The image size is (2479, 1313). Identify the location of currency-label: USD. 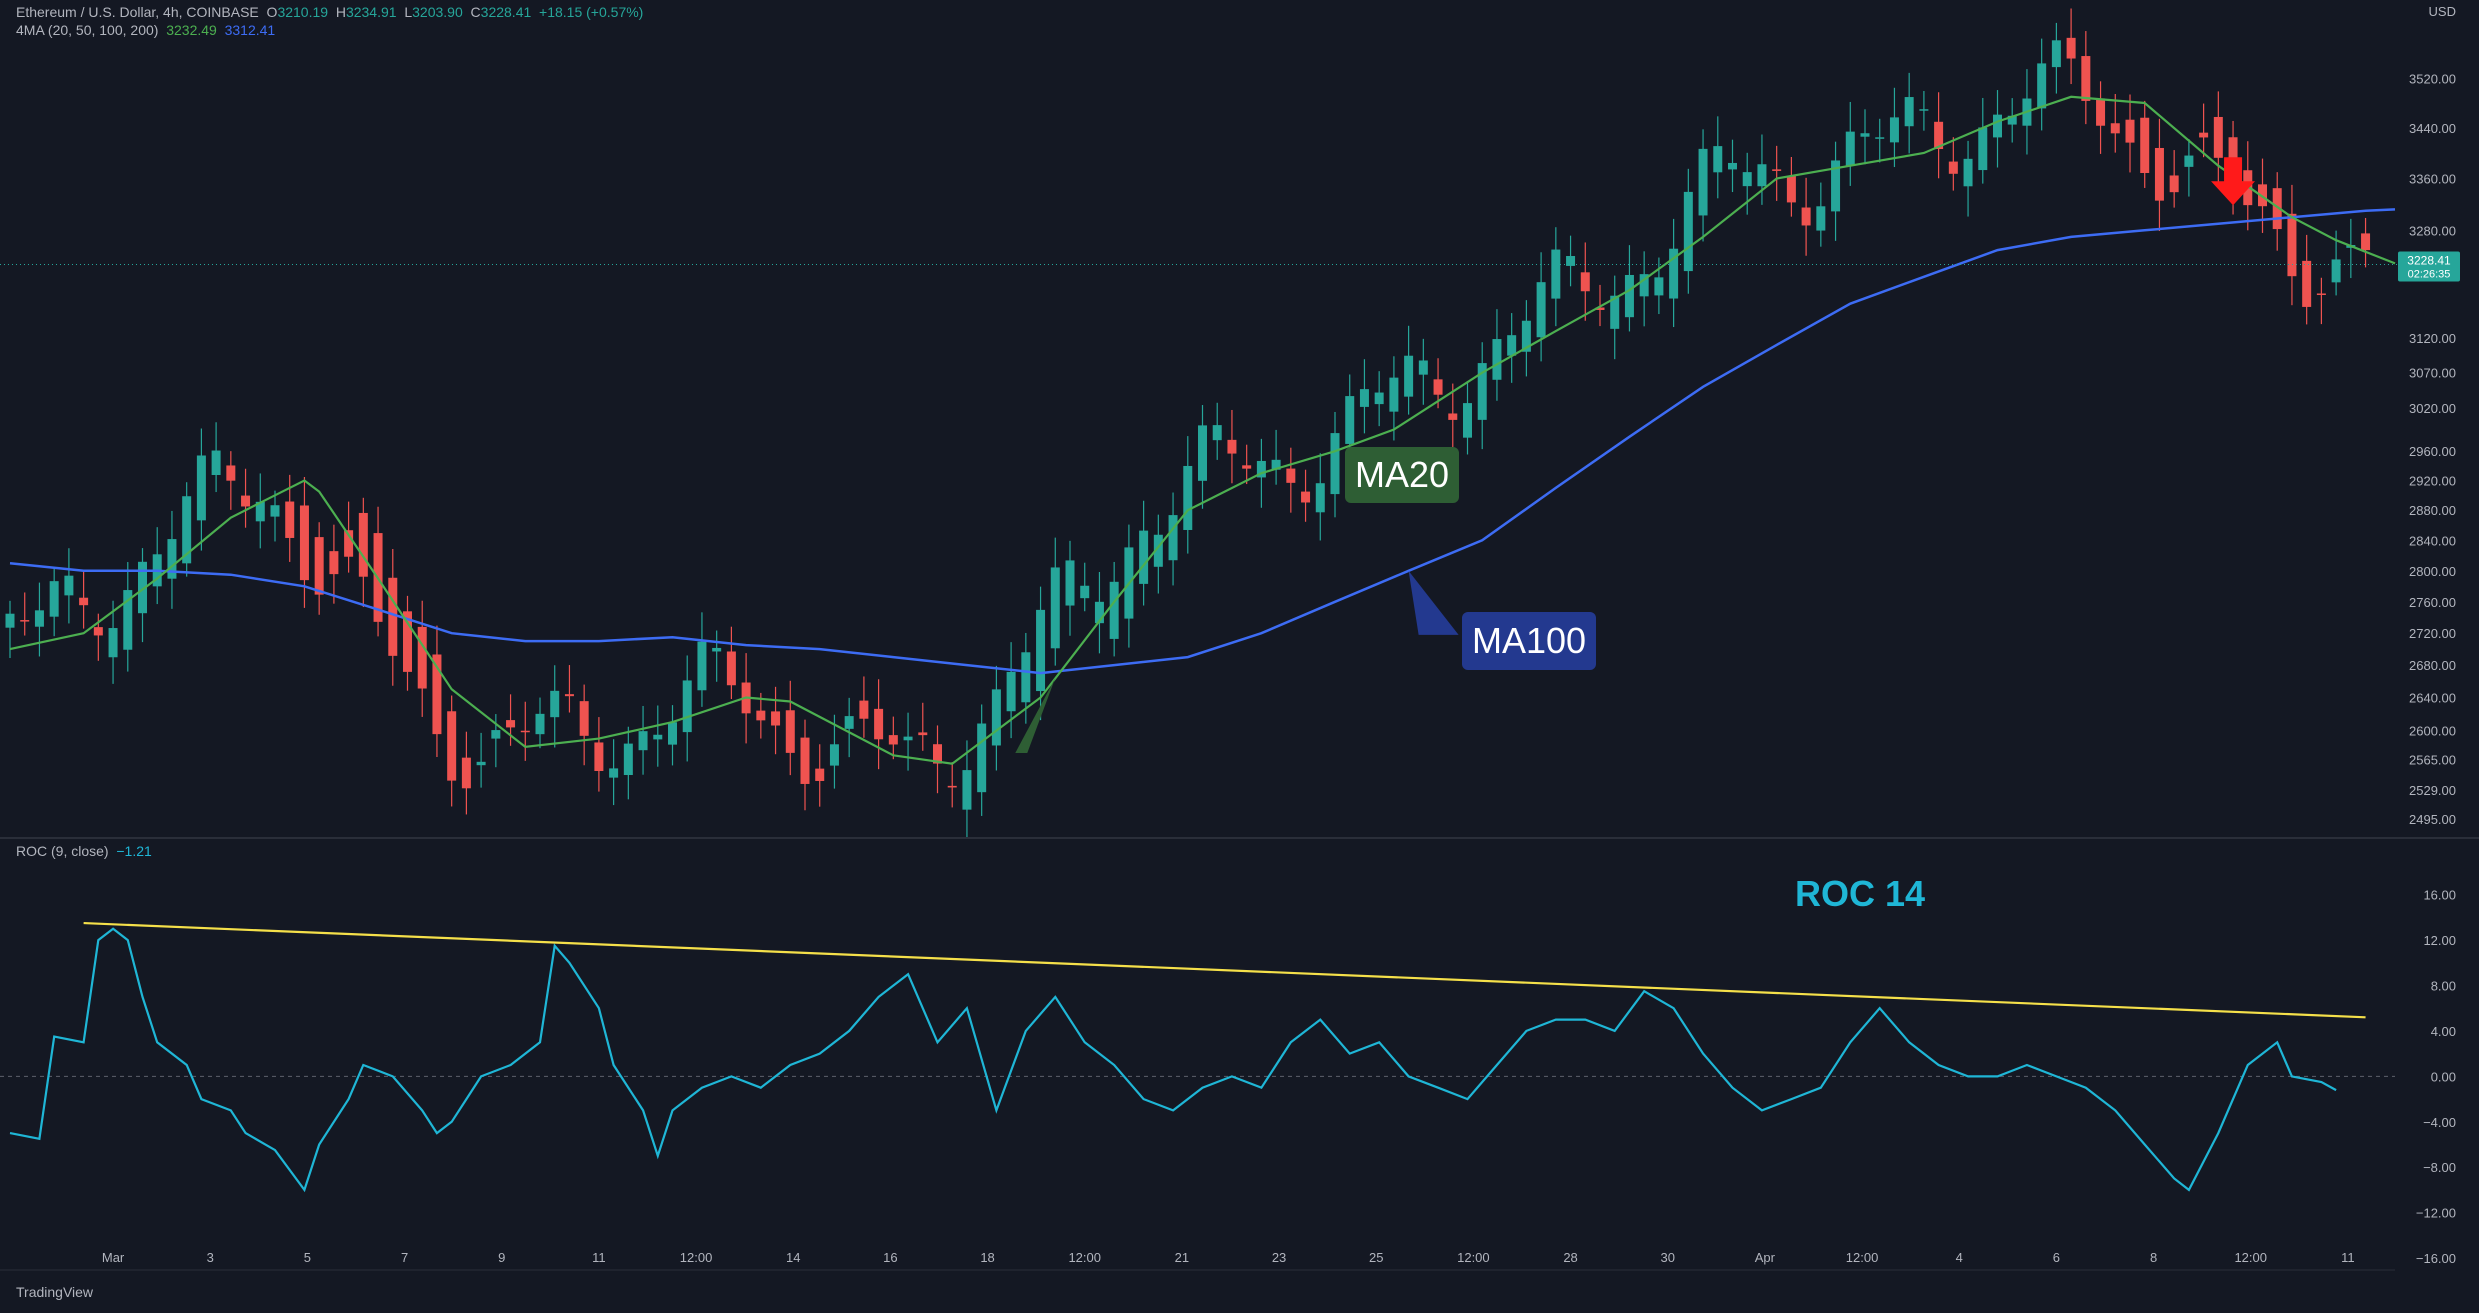
(2442, 11).